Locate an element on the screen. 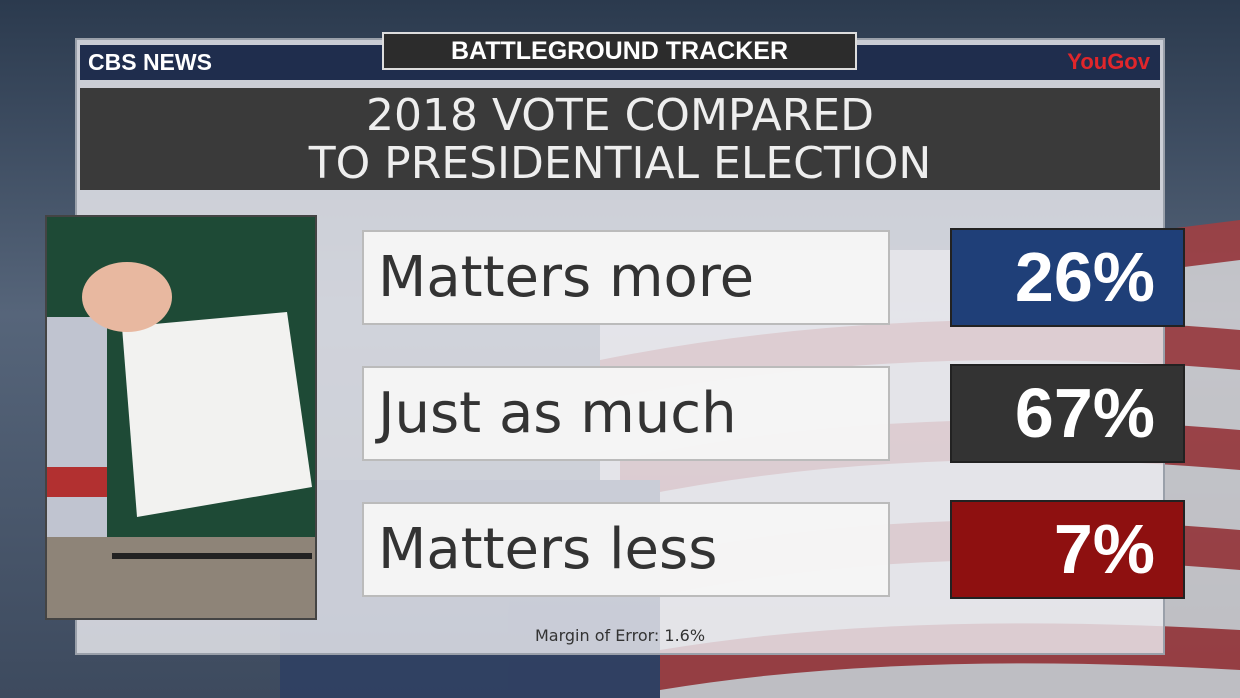 Image resolution: width=1240 pixels, height=698 pixels. row-label: Matters more is located at coordinates (626, 277).